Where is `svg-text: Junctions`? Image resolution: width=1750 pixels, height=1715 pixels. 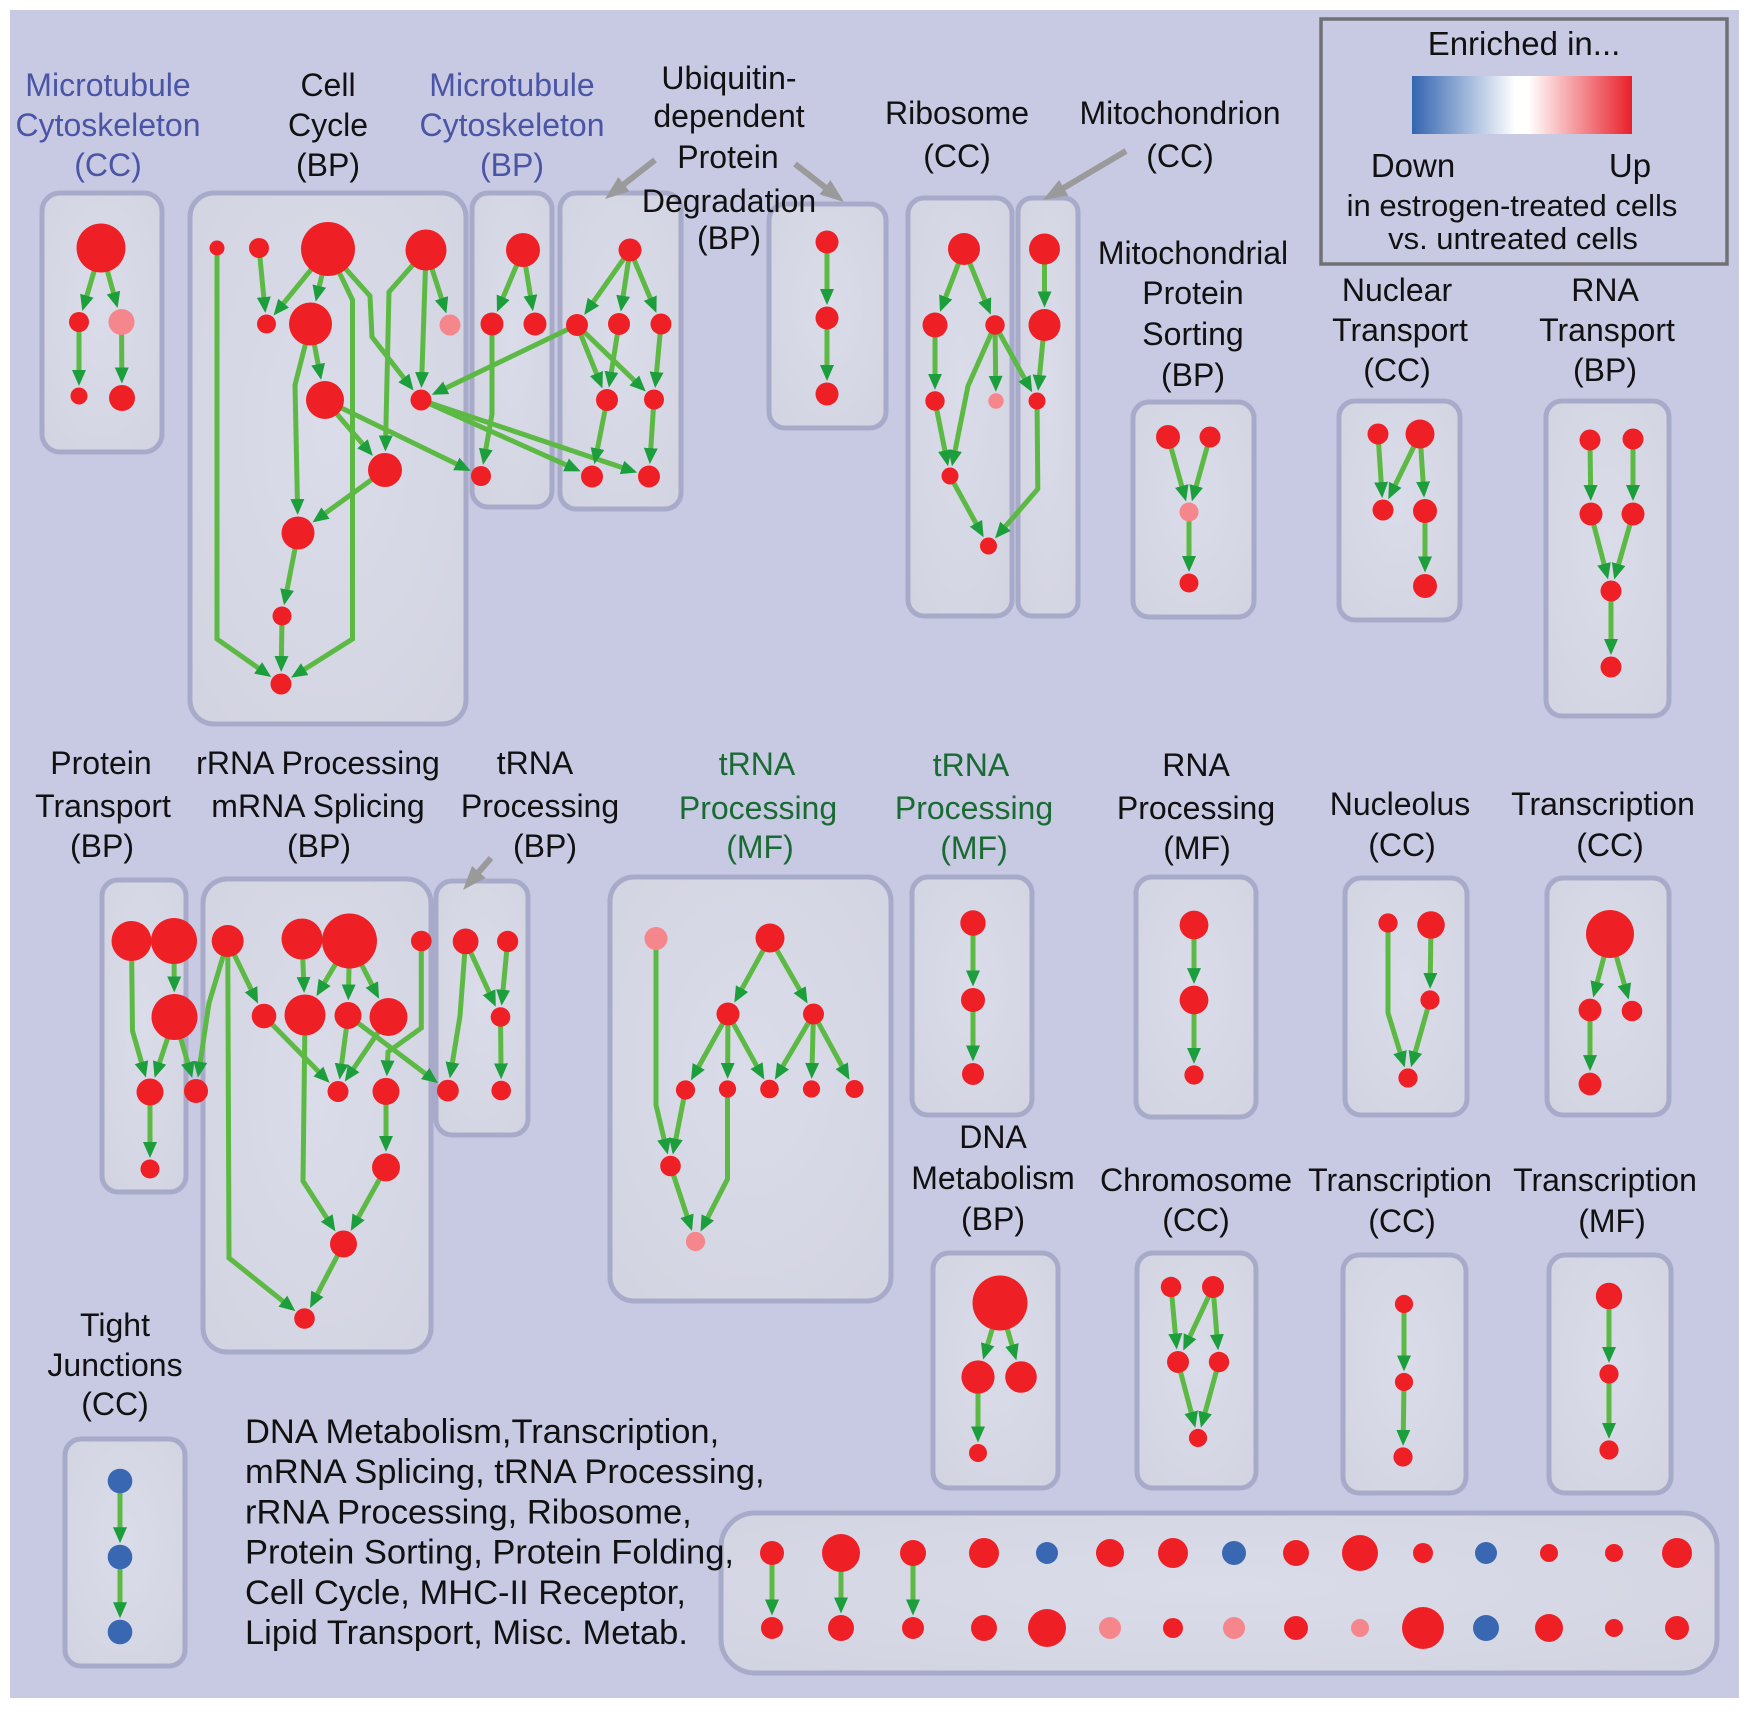 svg-text: Junctions is located at coordinates (114, 1365).